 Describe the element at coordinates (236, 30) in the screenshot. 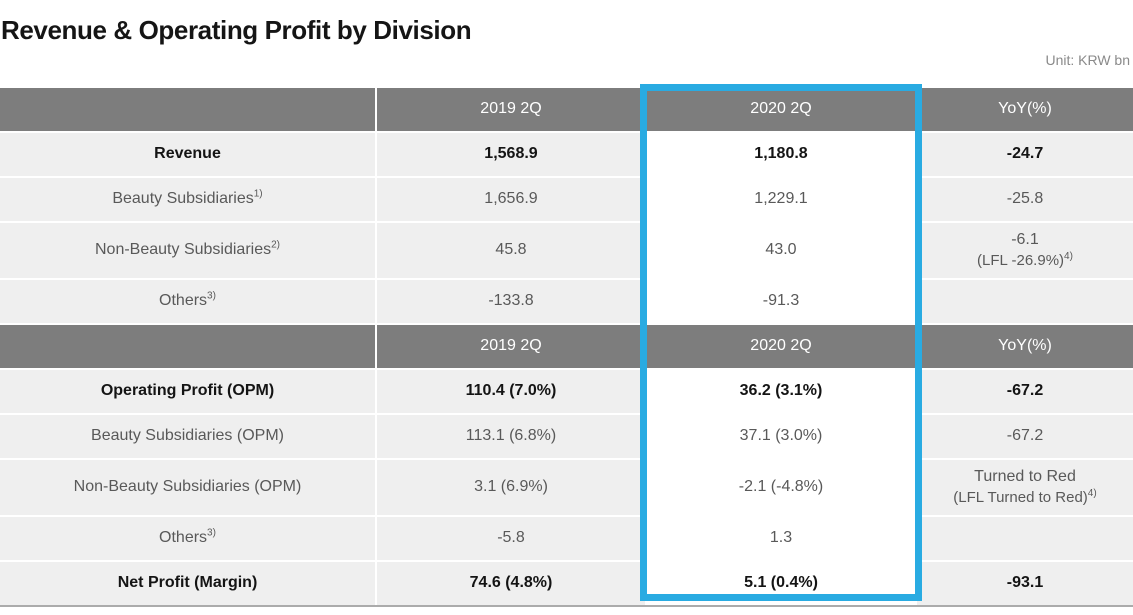

I see `page-title: Revenue & Operating Profit by Division` at that location.